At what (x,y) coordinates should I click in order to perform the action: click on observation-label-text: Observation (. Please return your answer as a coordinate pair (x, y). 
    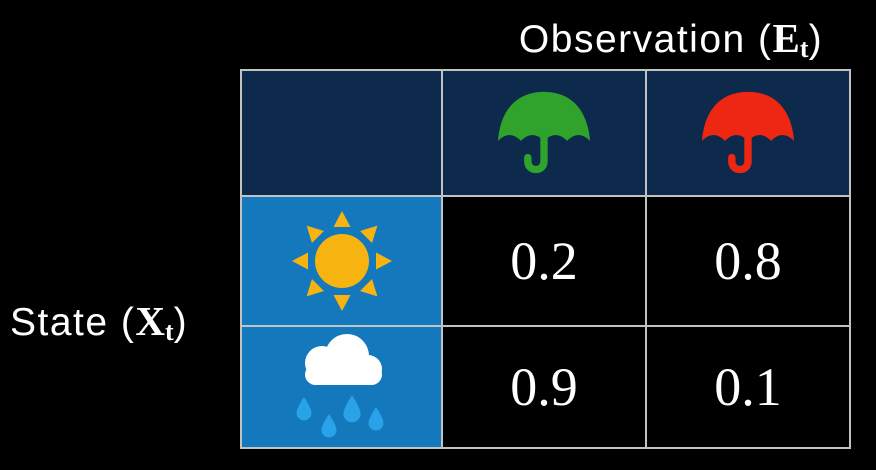
    Looking at the image, I should click on (645, 39).